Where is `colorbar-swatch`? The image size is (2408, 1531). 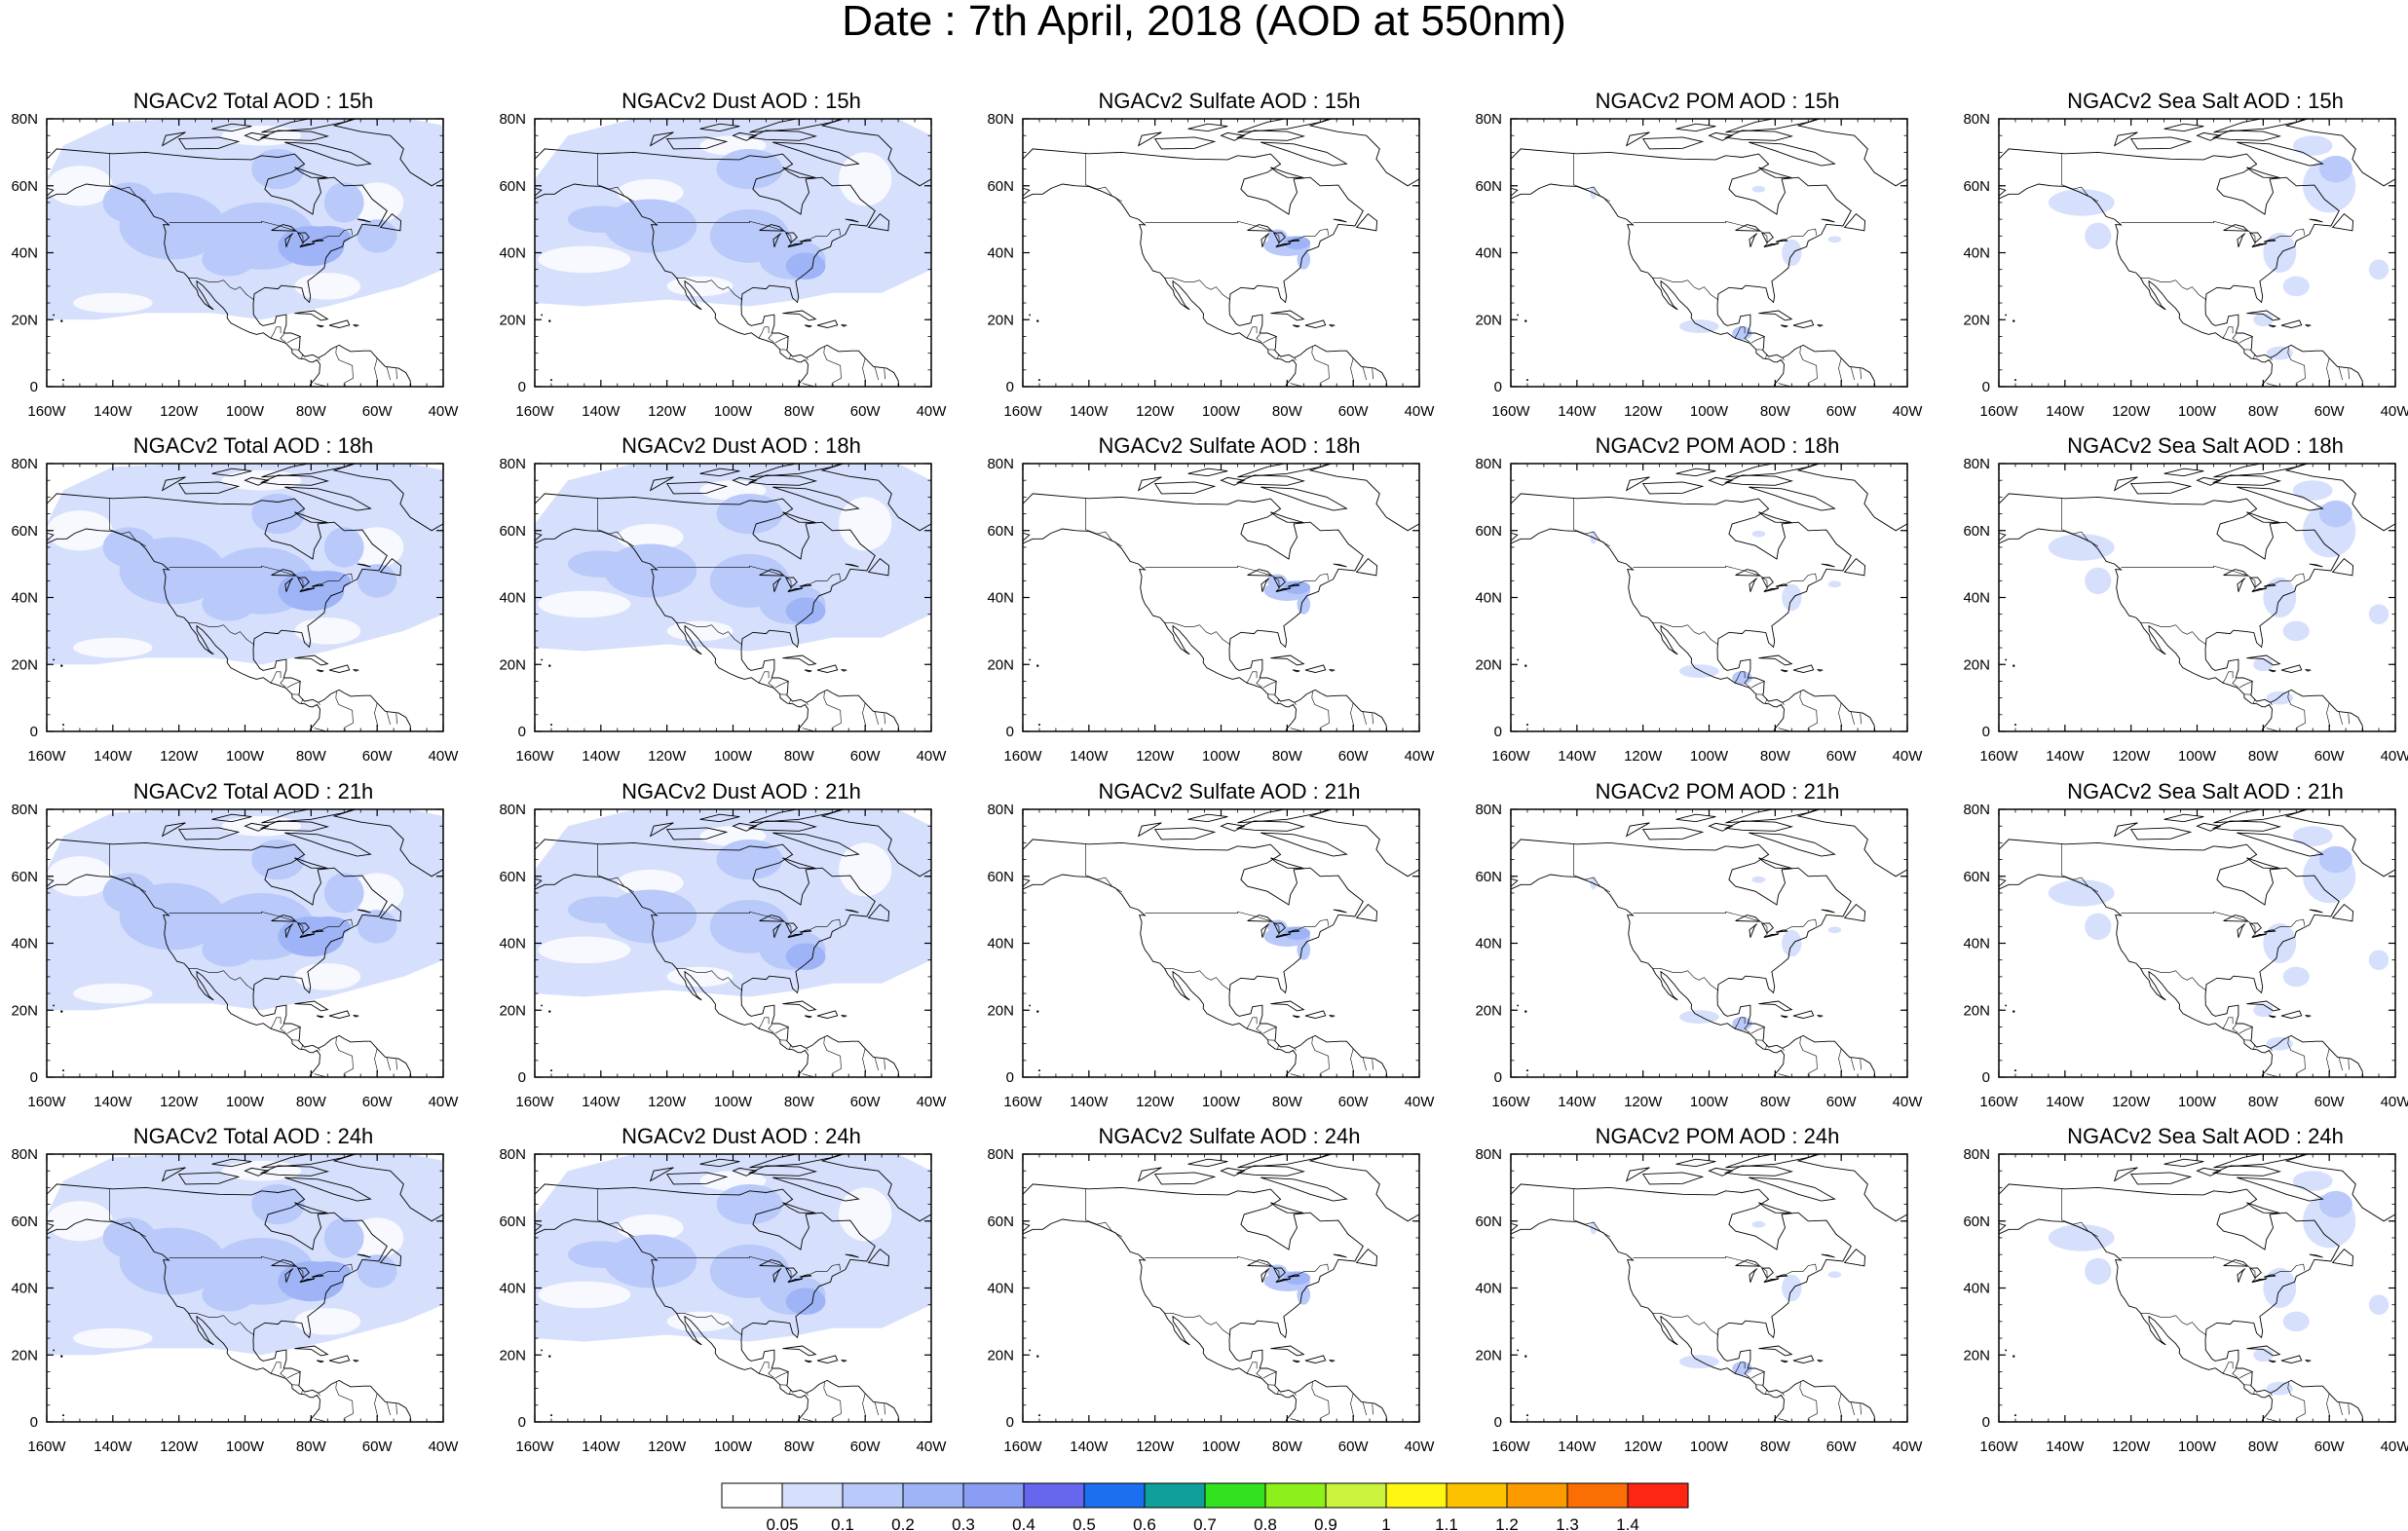 colorbar-swatch is located at coordinates (1054, 1495).